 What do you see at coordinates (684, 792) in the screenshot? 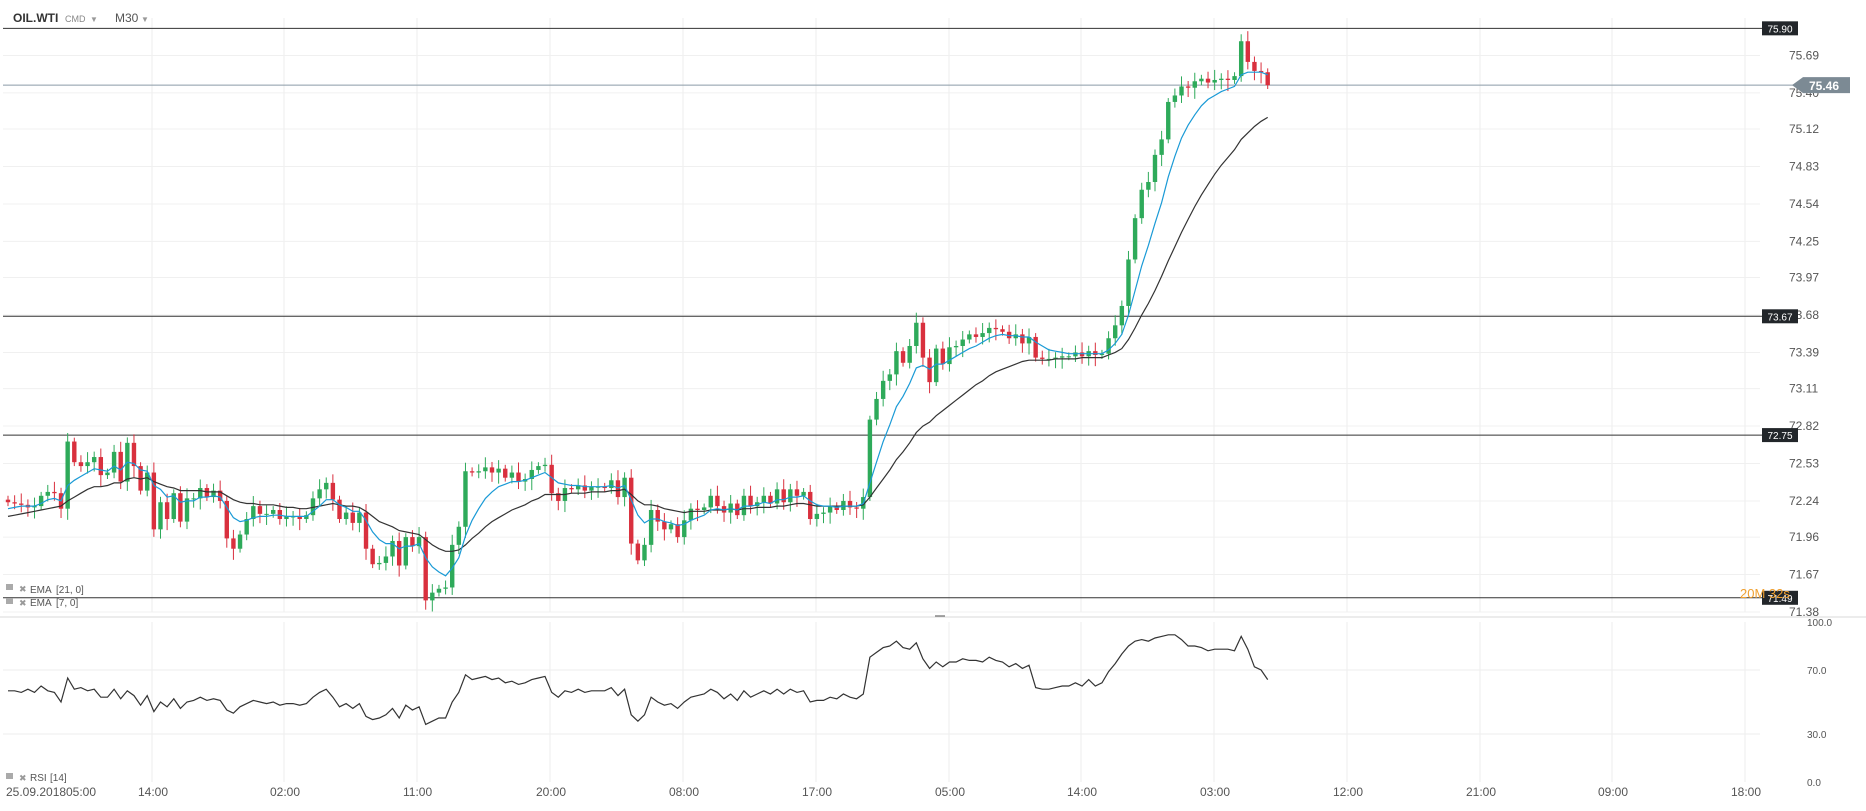
I see `time-axis-label: 08:00` at bounding box center [684, 792].